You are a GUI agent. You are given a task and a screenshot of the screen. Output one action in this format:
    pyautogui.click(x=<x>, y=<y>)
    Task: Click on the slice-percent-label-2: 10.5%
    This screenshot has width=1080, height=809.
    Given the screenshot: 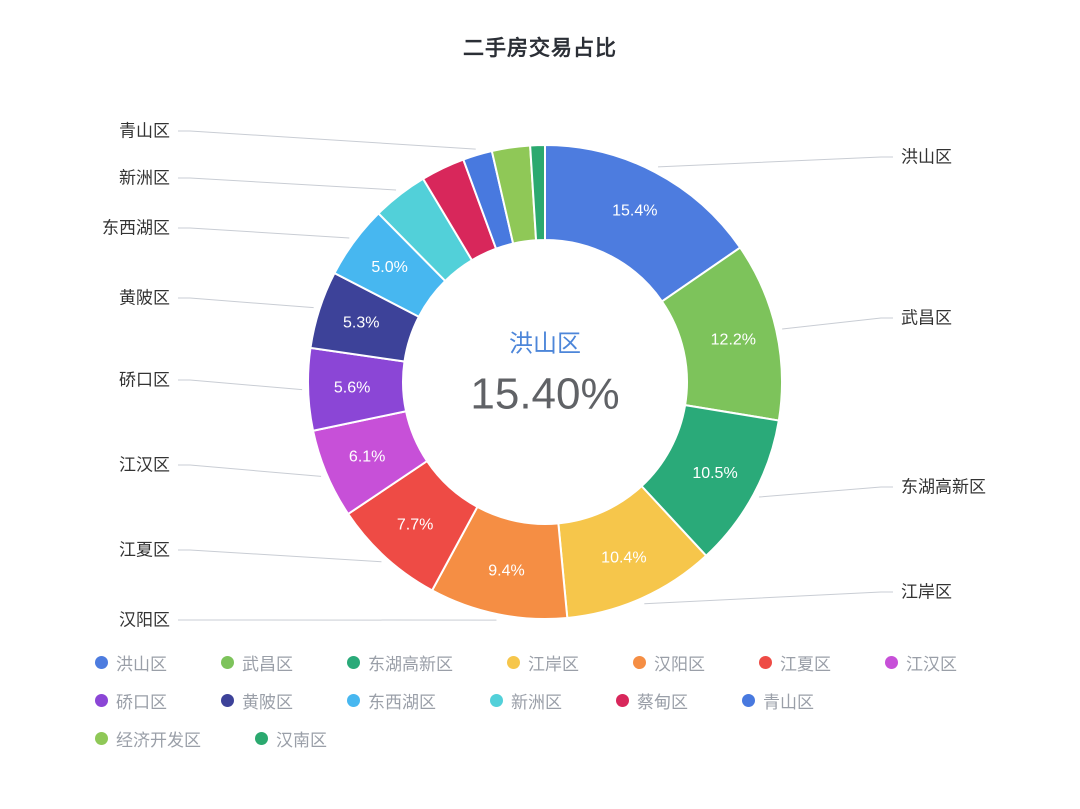 What is the action you would take?
    pyautogui.click(x=714, y=473)
    